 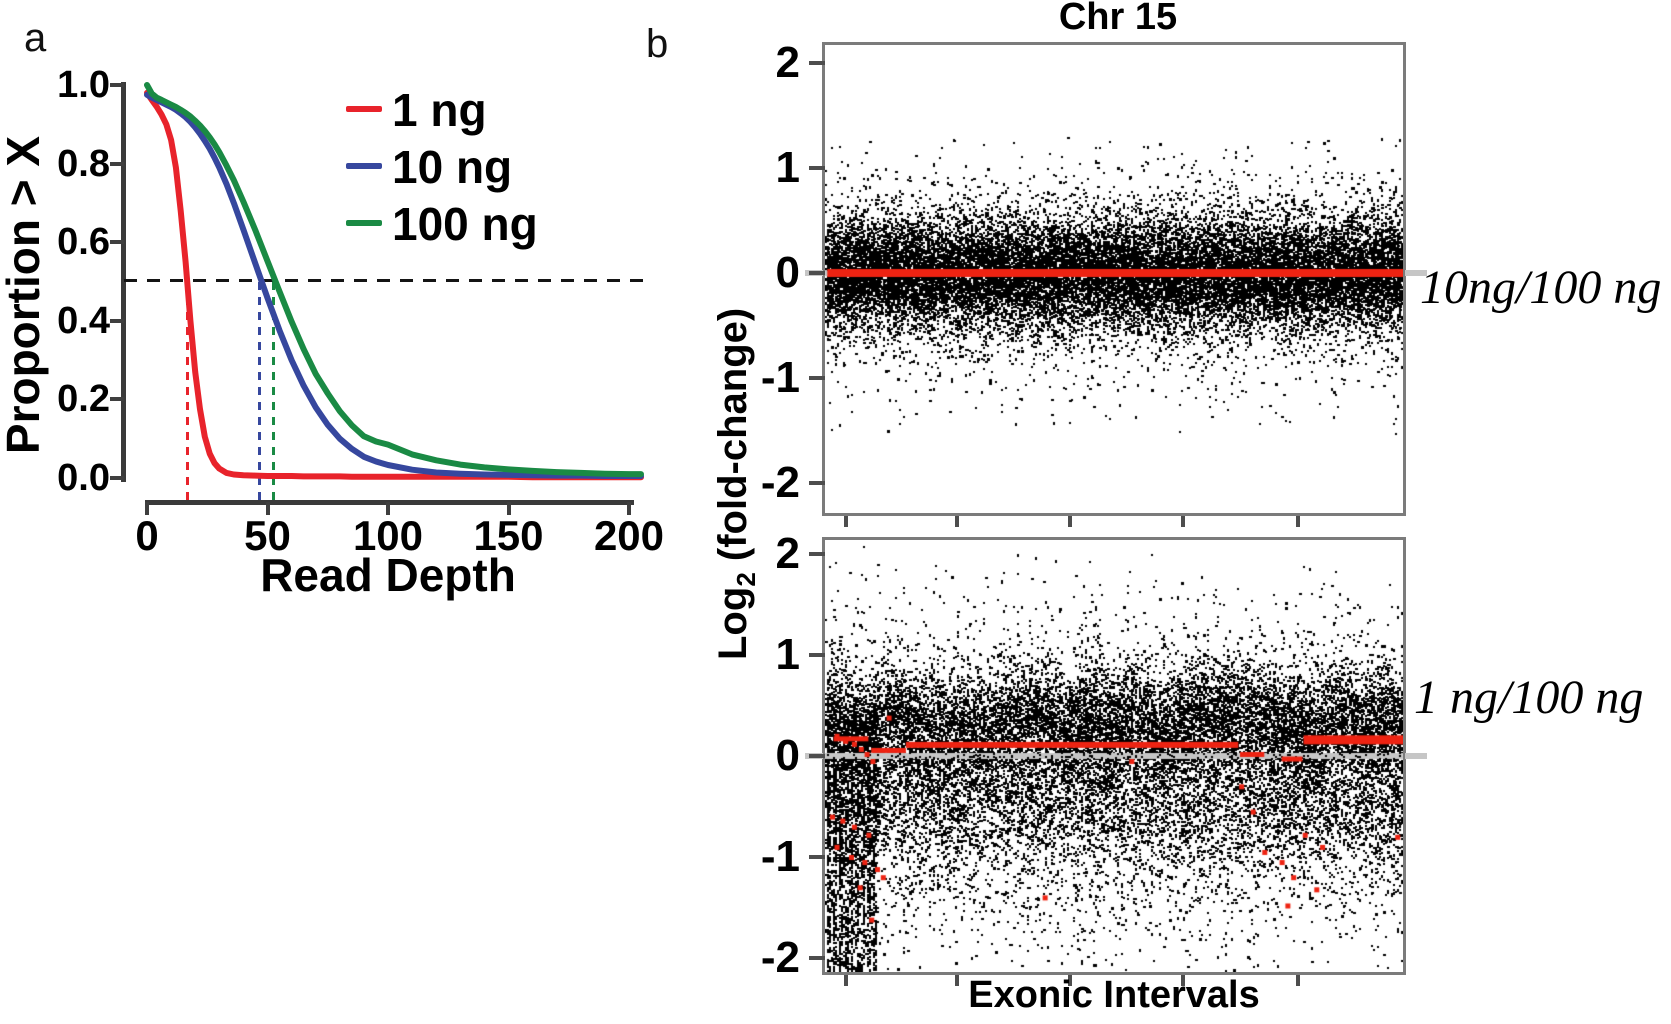 I want to click on x-tick-label: 0, so click(x=147, y=535).